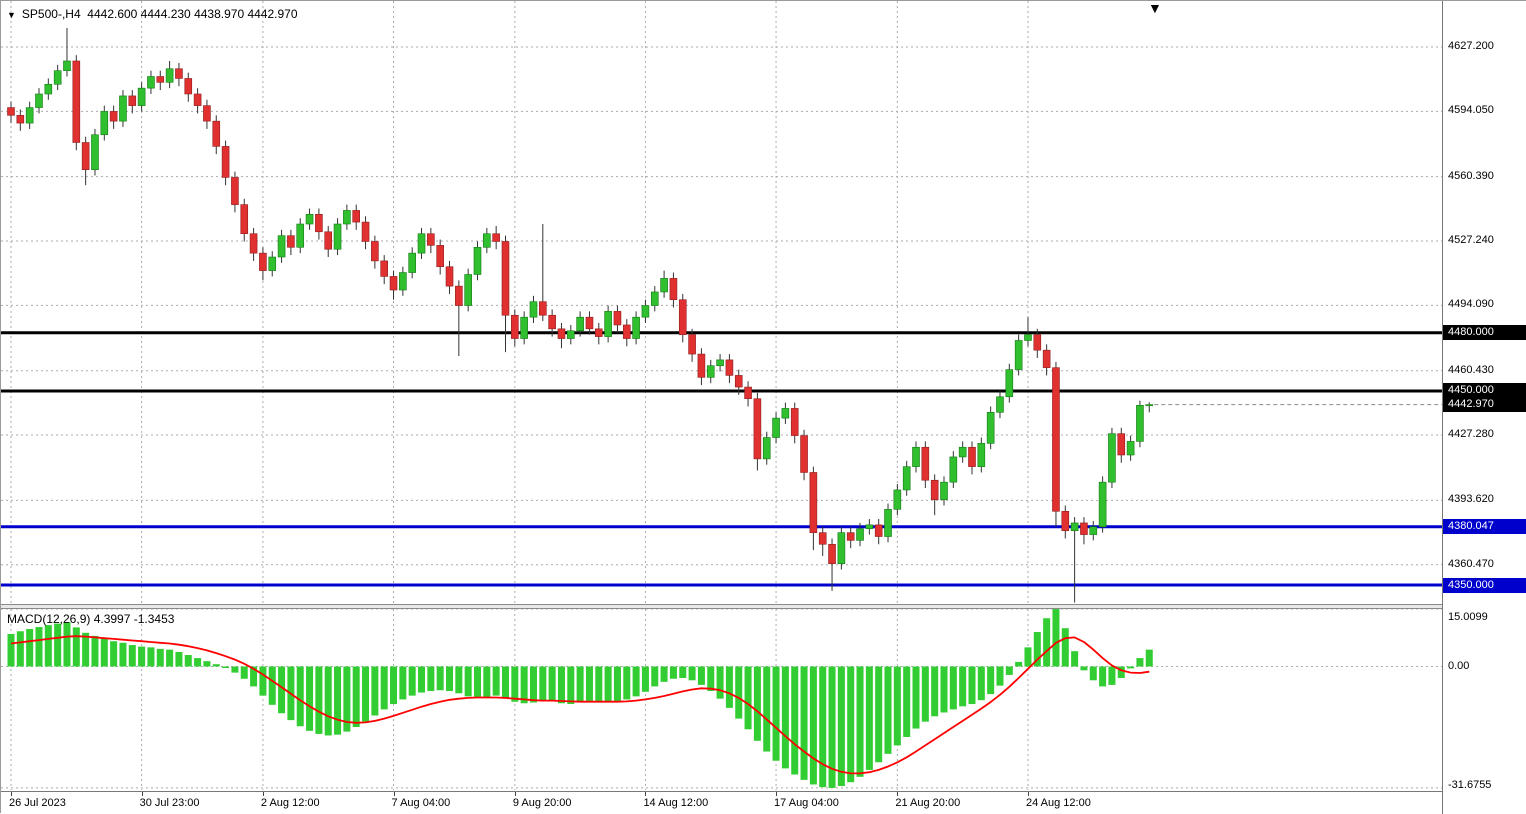 The width and height of the screenshot is (1526, 814). I want to click on chart-shift-marker-icon: ▼, so click(1155, 8).